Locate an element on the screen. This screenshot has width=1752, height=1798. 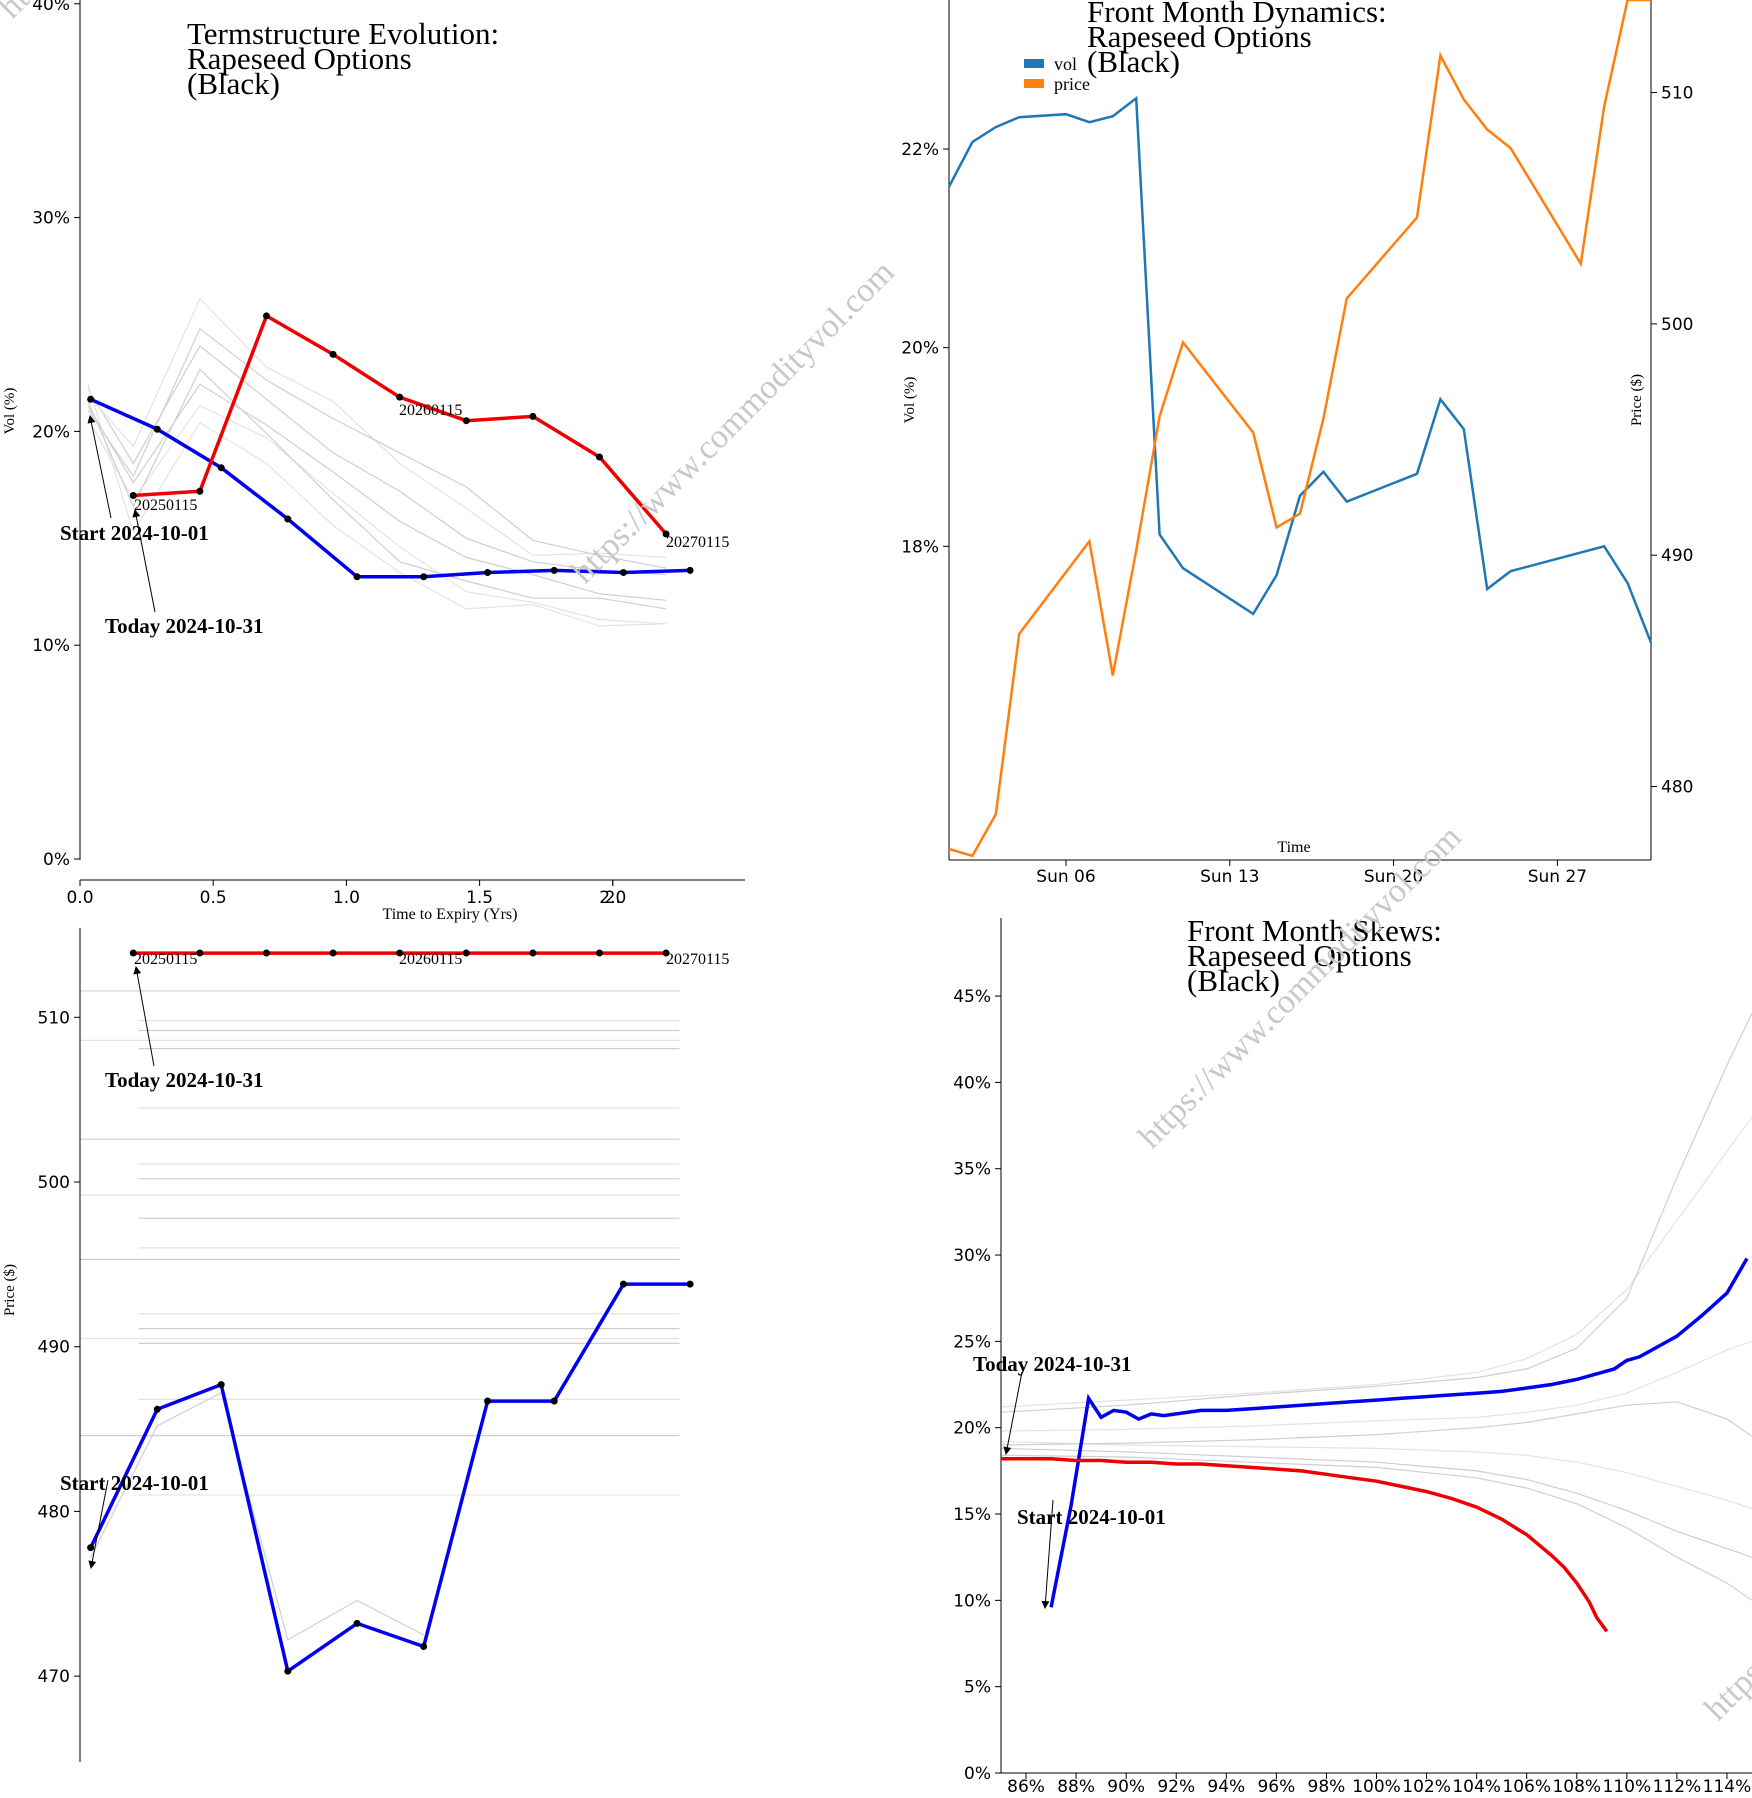
x-tick-label: 110% is located at coordinates (1627, 1785).